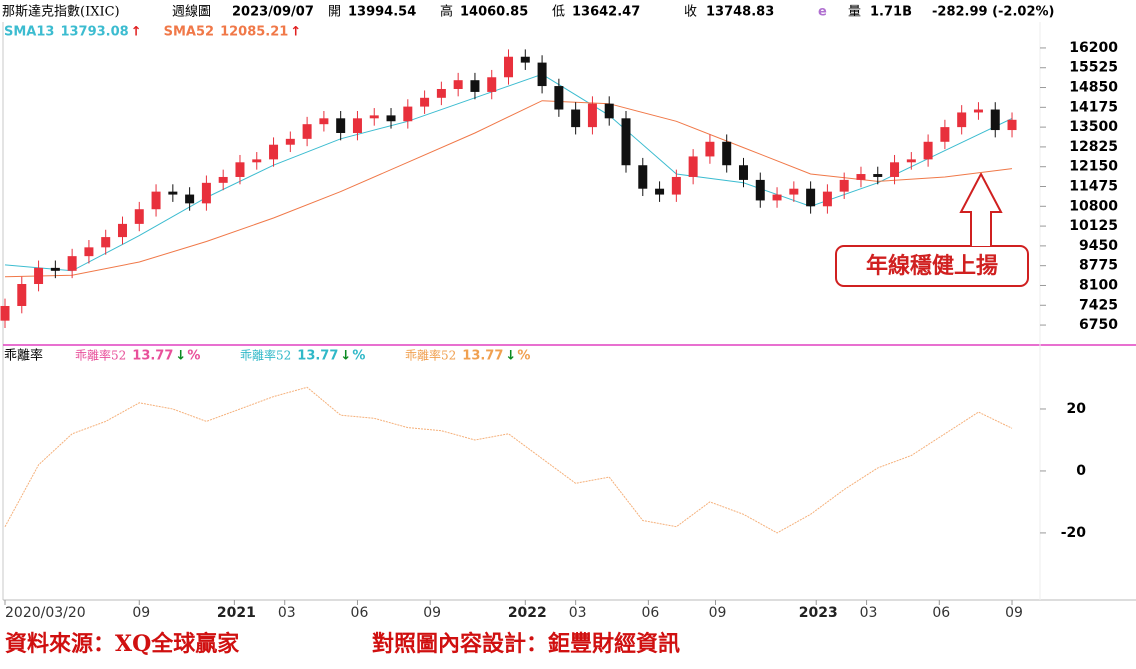  Describe the element at coordinates (932, 229) in the screenshot. I see `annotation: 年線穩健上揚` at that location.